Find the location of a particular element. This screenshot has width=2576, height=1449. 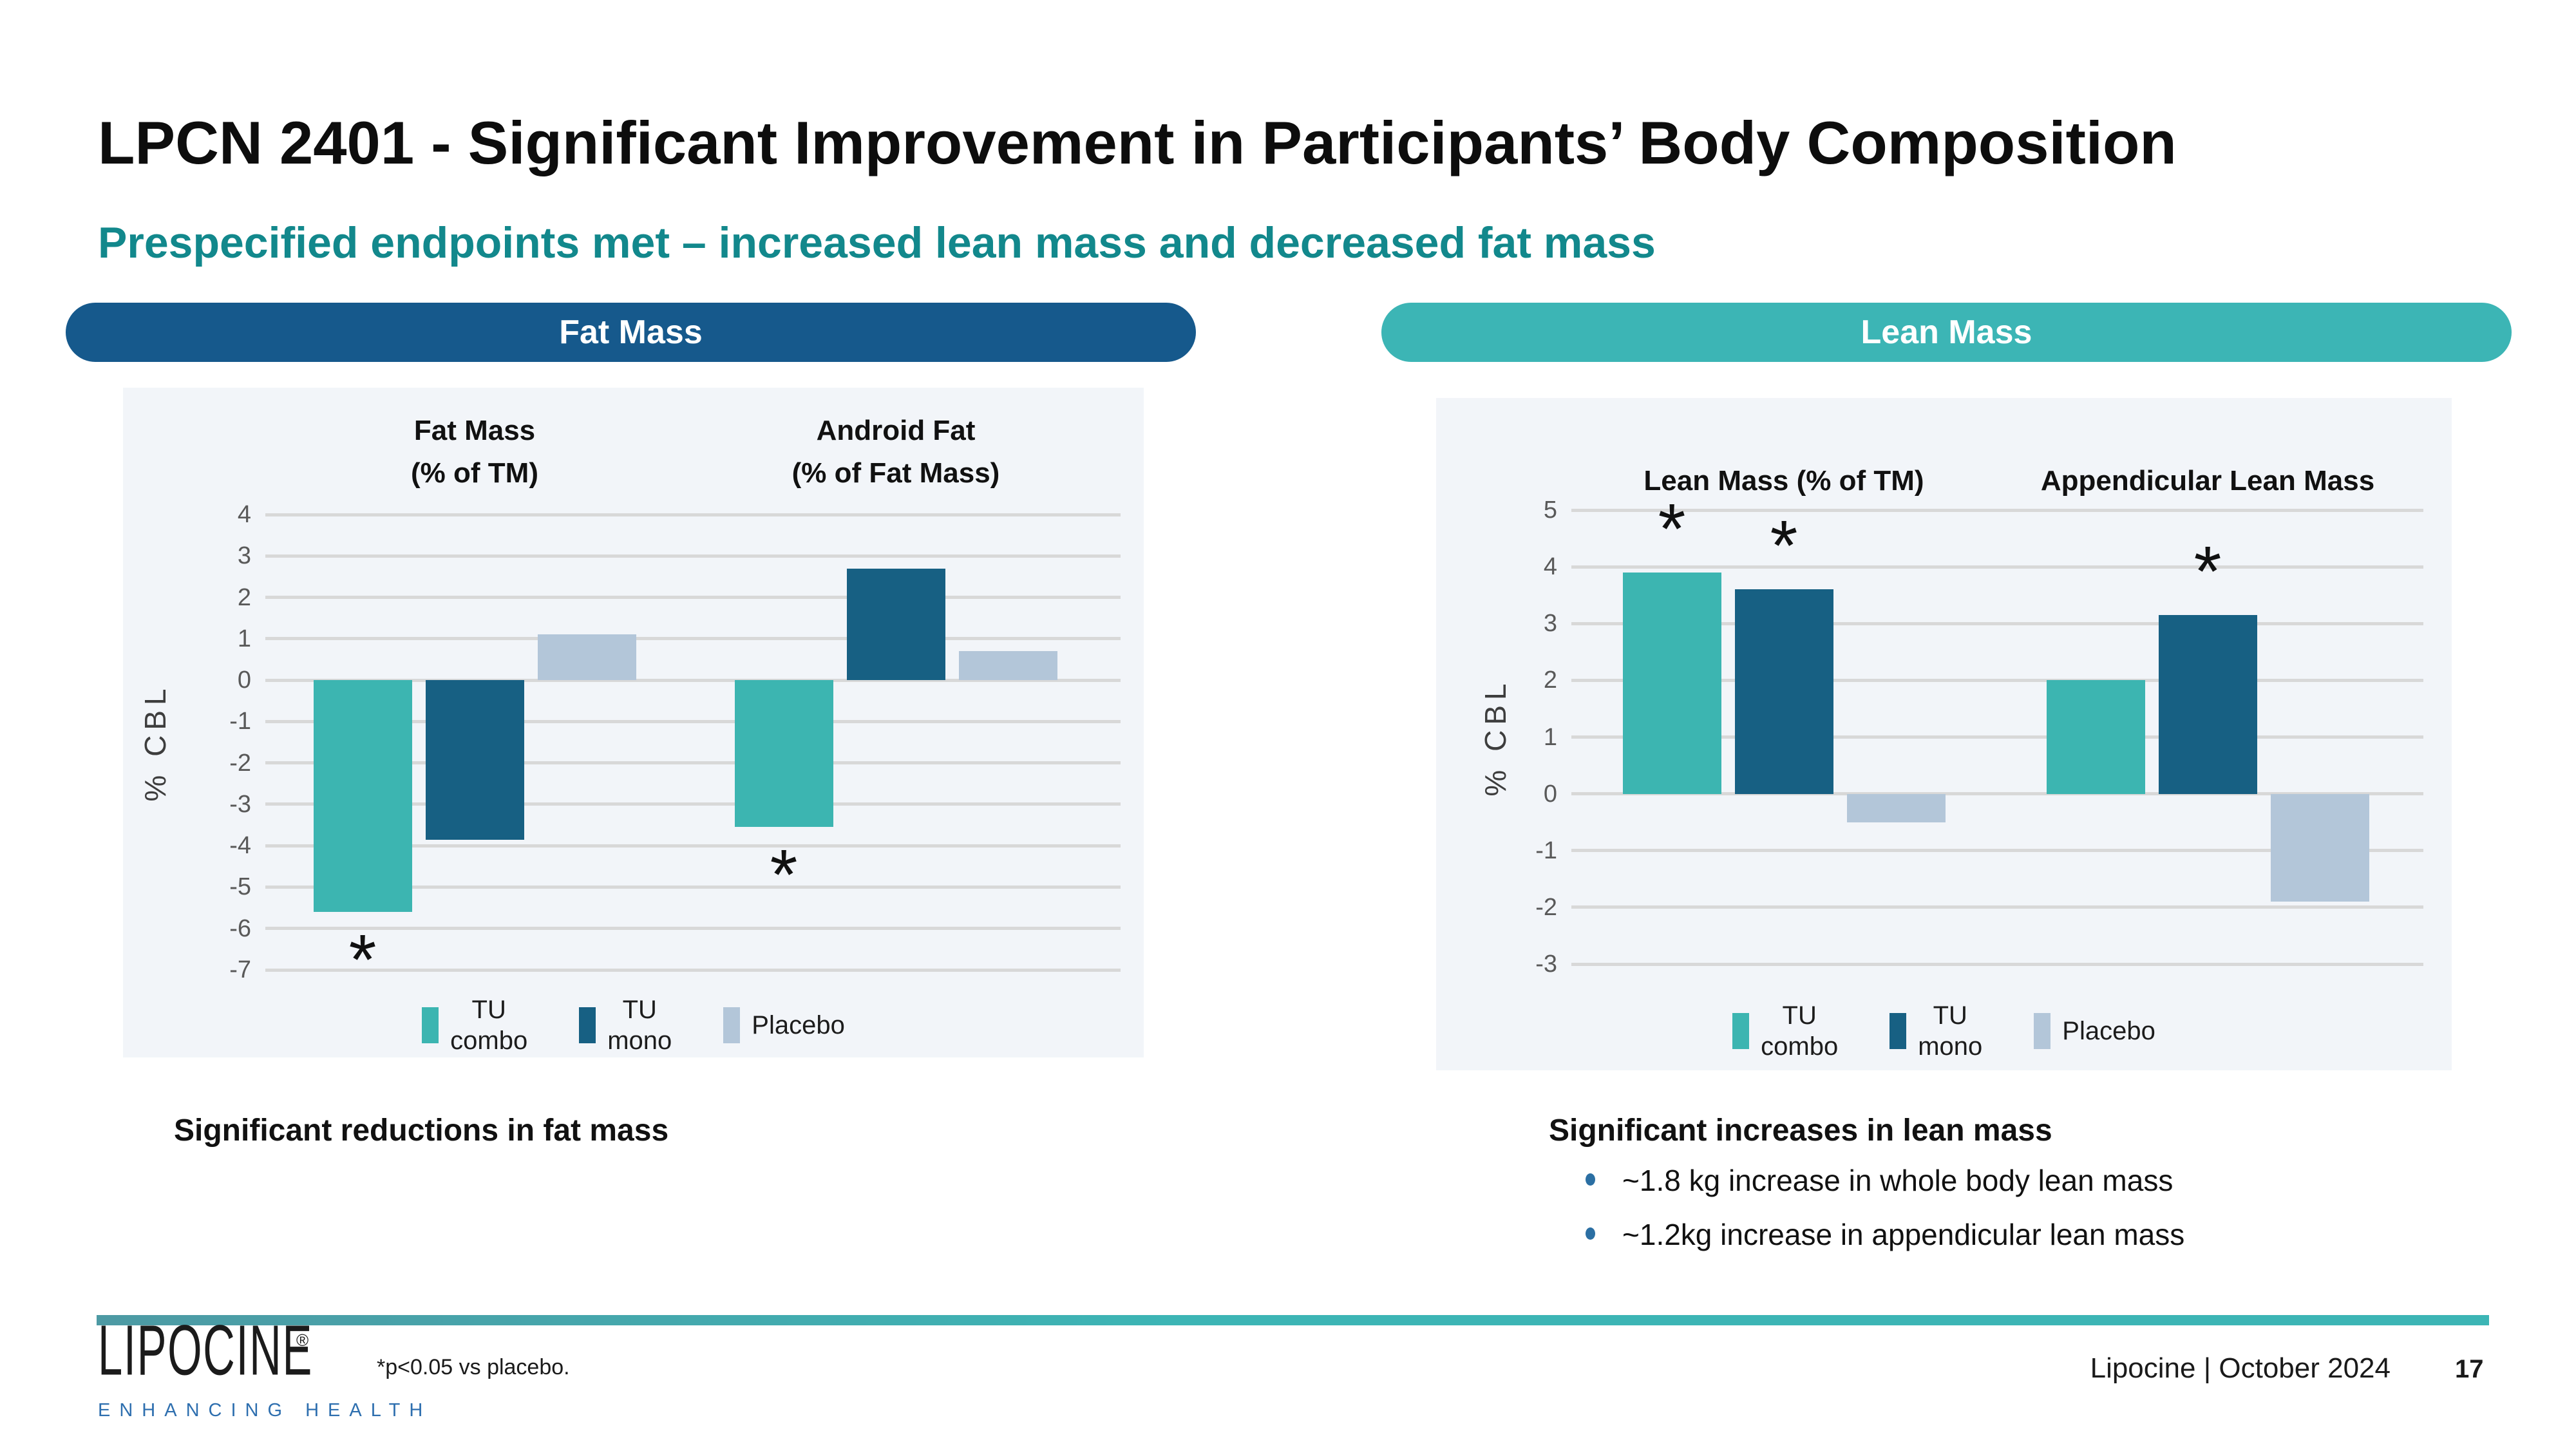

y-axis-tick--3: -3 is located at coordinates (1546, 965).